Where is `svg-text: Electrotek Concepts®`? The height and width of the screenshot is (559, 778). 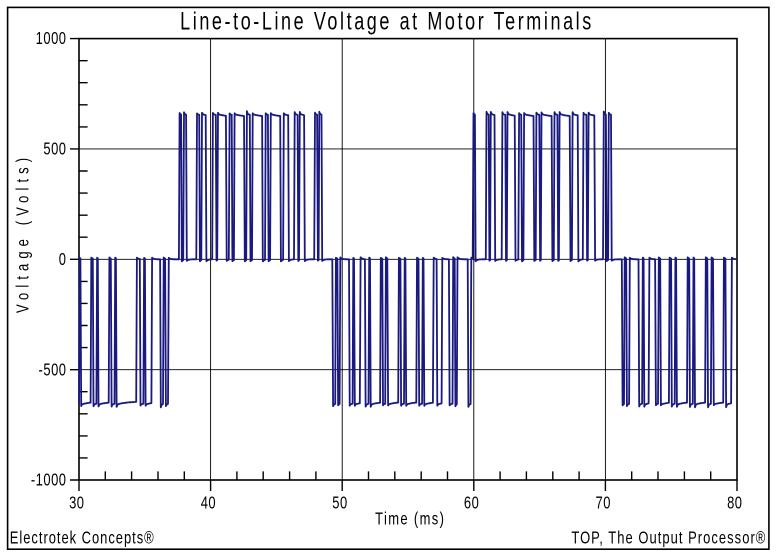 svg-text: Electrotek Concepts® is located at coordinates (82, 538).